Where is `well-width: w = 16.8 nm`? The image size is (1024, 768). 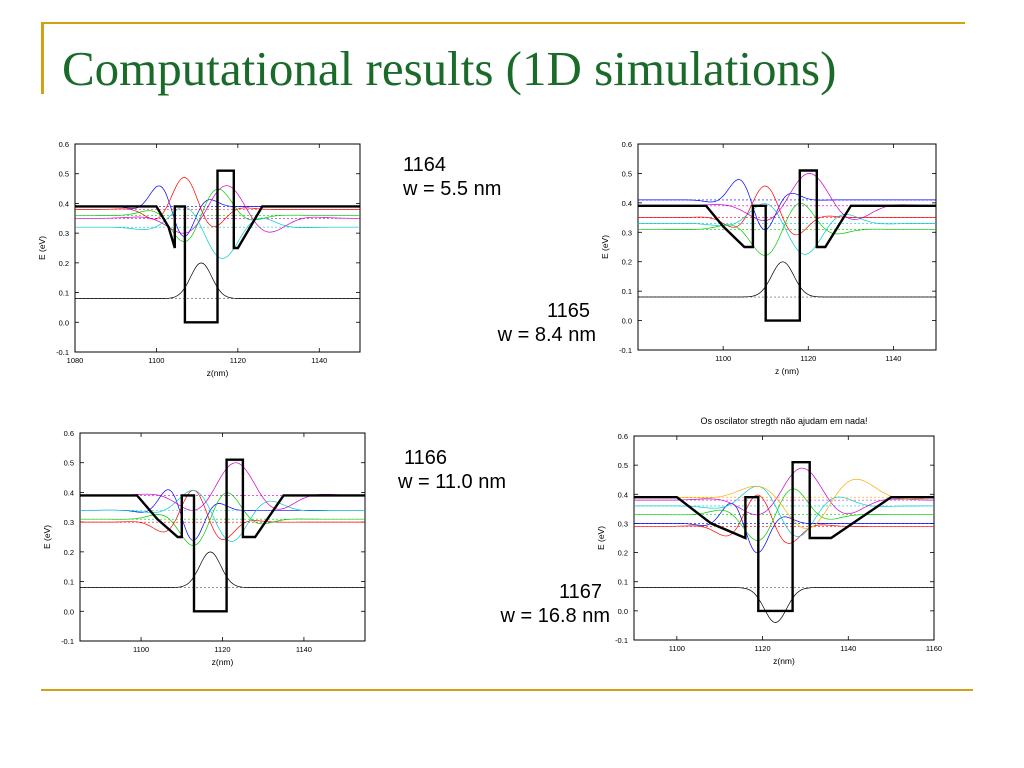 well-width: w = 16.8 nm is located at coordinates (555, 616).